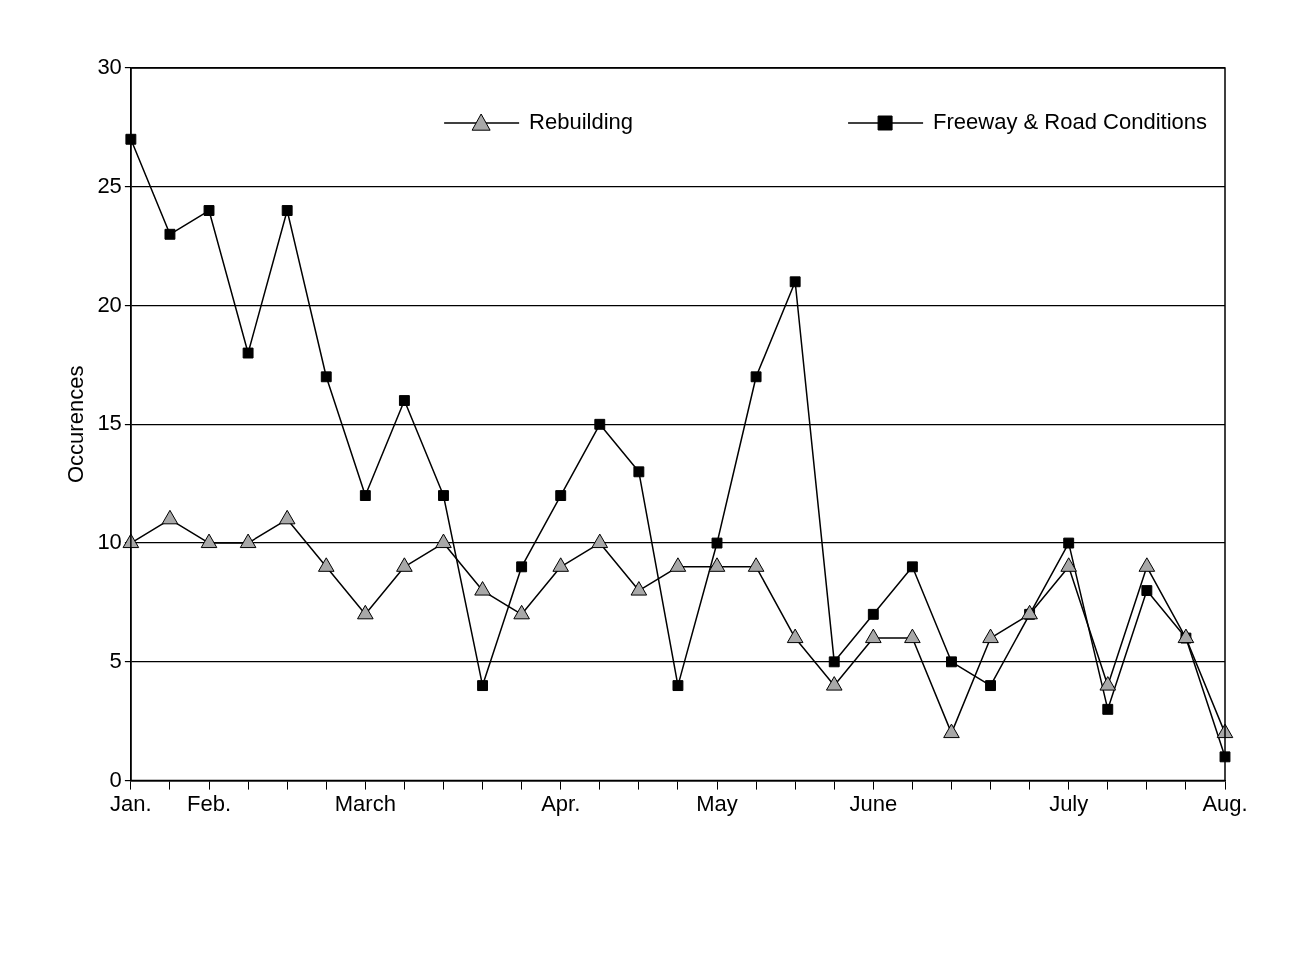  What do you see at coordinates (115, 779) in the screenshot?
I see `y-tick-label: 0` at bounding box center [115, 779].